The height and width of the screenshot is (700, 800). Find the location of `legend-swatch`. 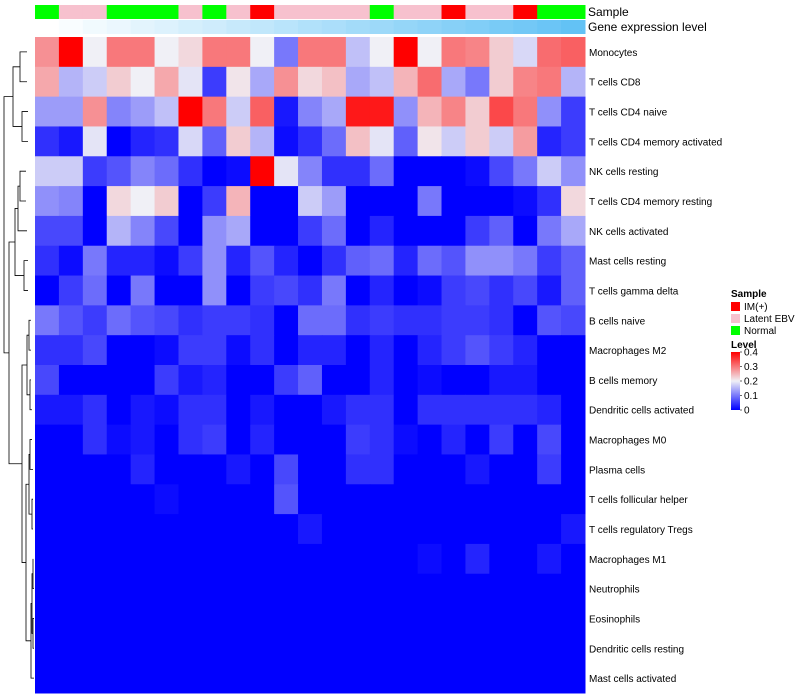

legend-swatch is located at coordinates (735, 318).